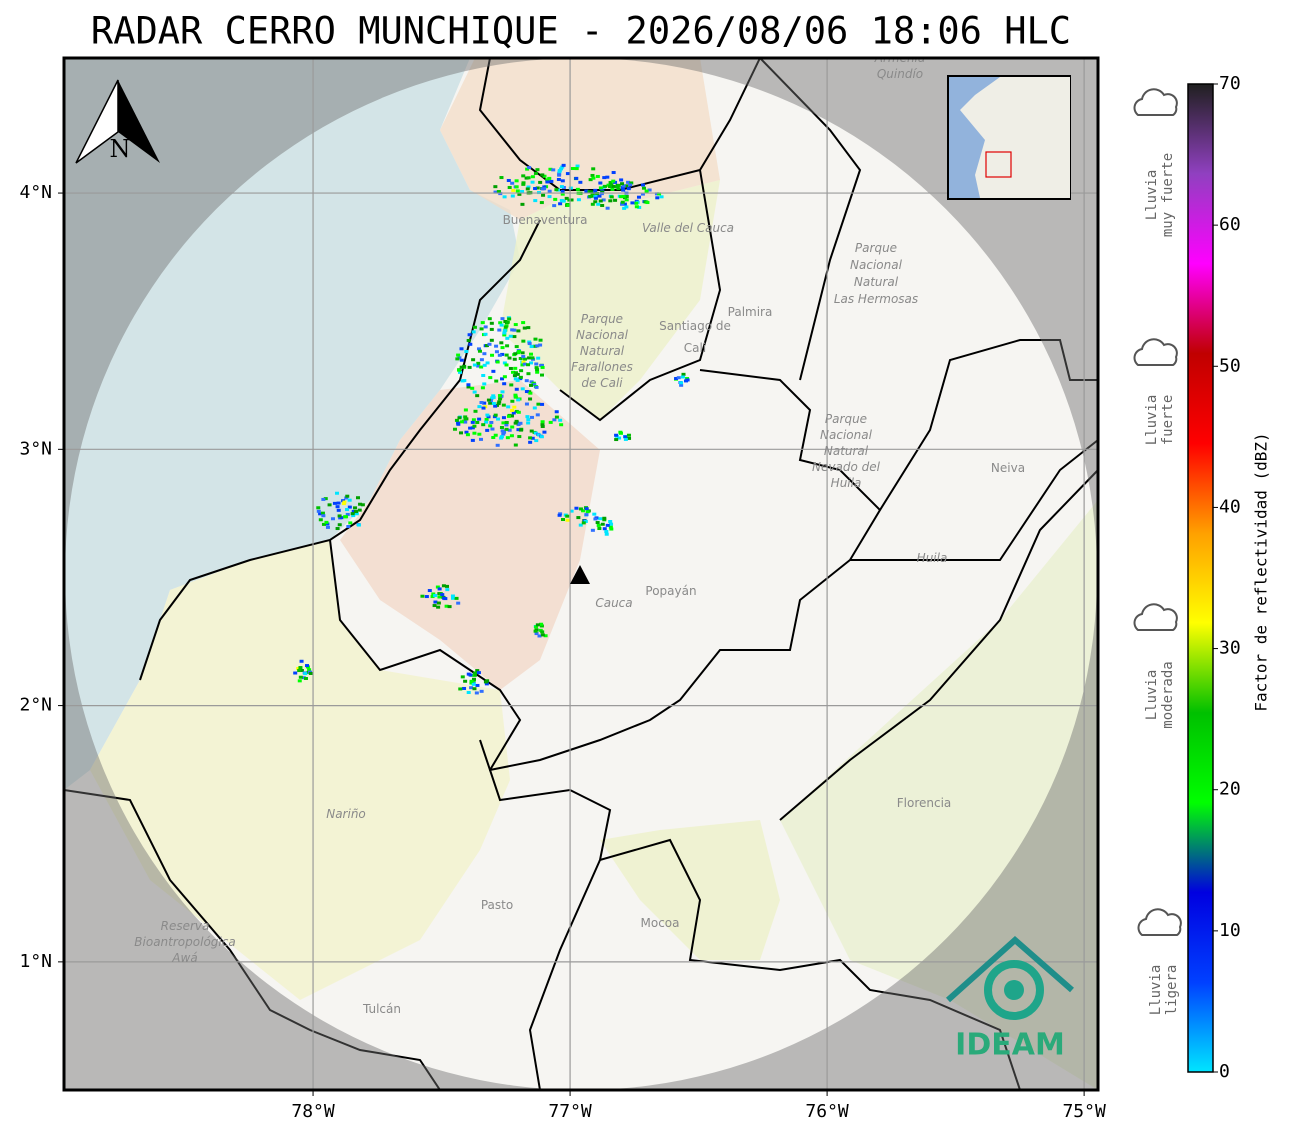 This screenshot has height=1137, width=1309. Describe the element at coordinates (1008, 468) in the screenshot. I see `place-label: Neiva` at that location.